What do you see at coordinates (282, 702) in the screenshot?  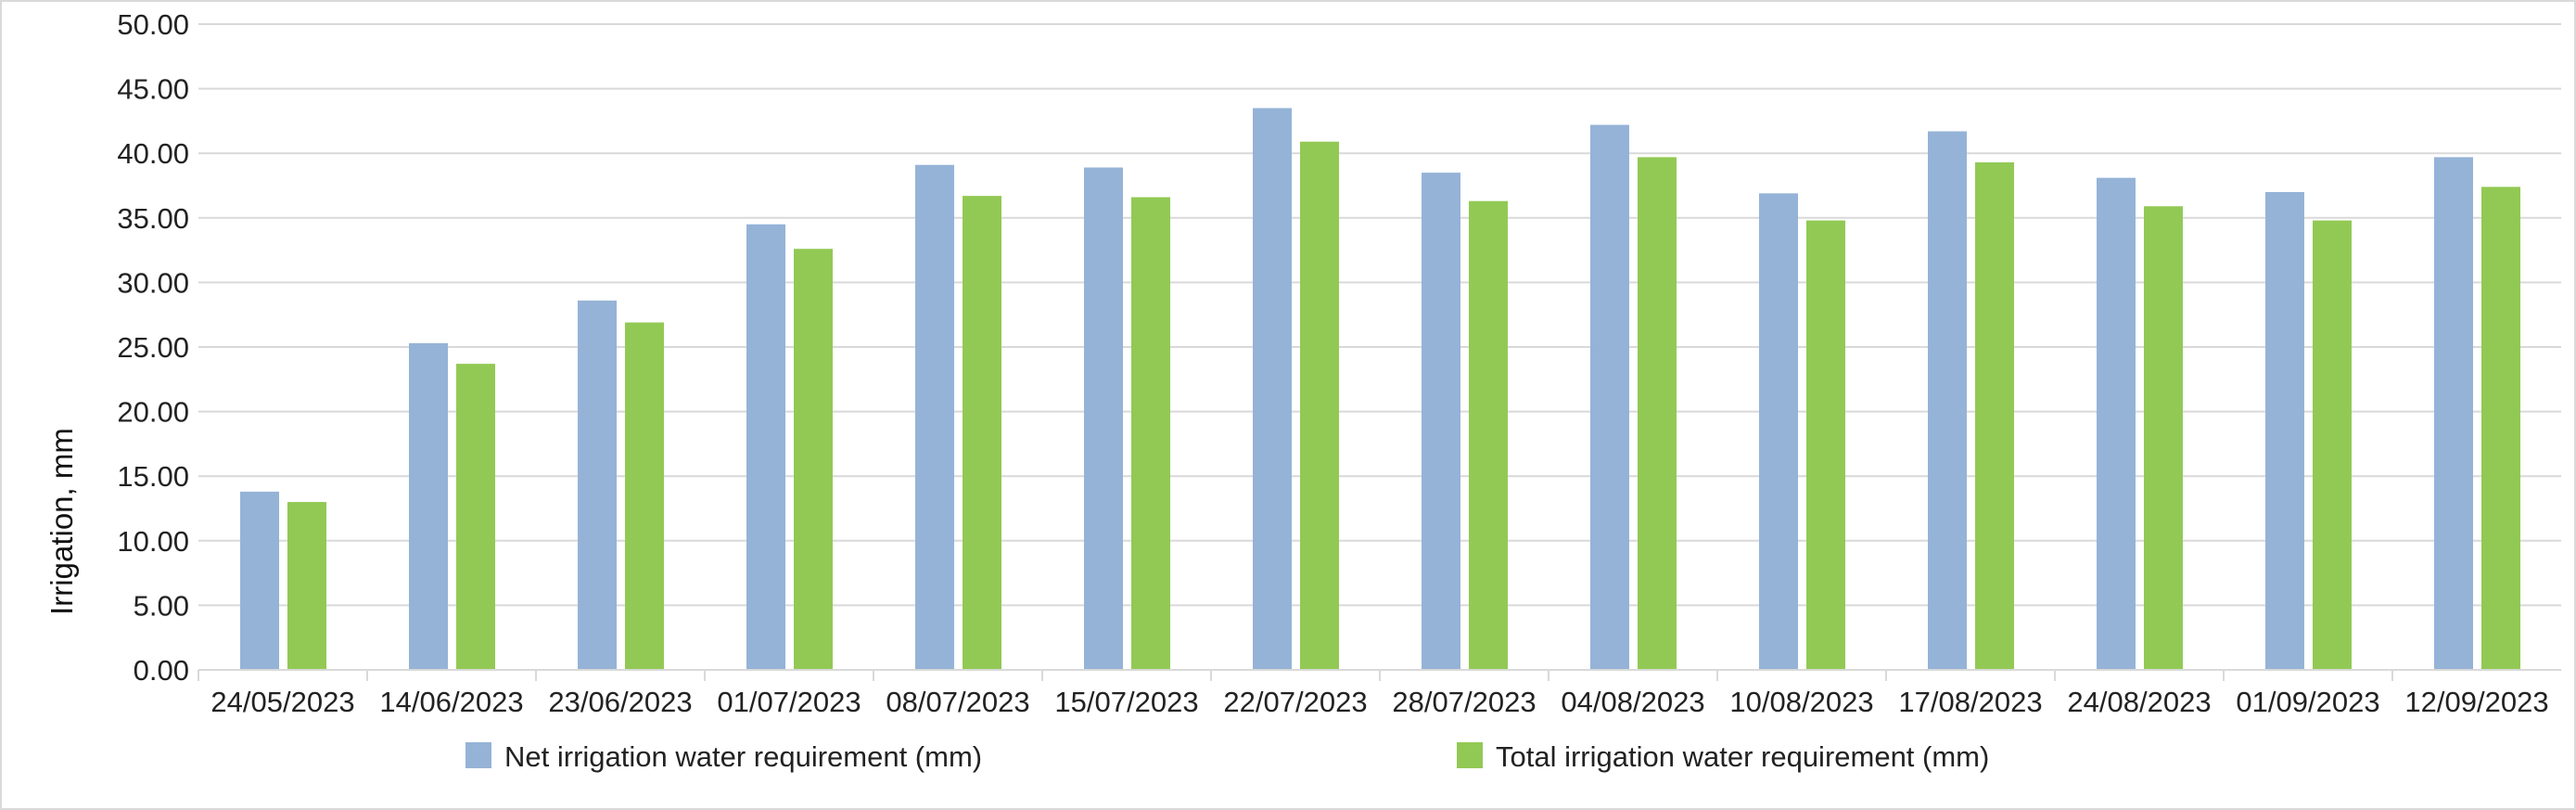 I see `x-tick-label: 24/05/2023` at bounding box center [282, 702].